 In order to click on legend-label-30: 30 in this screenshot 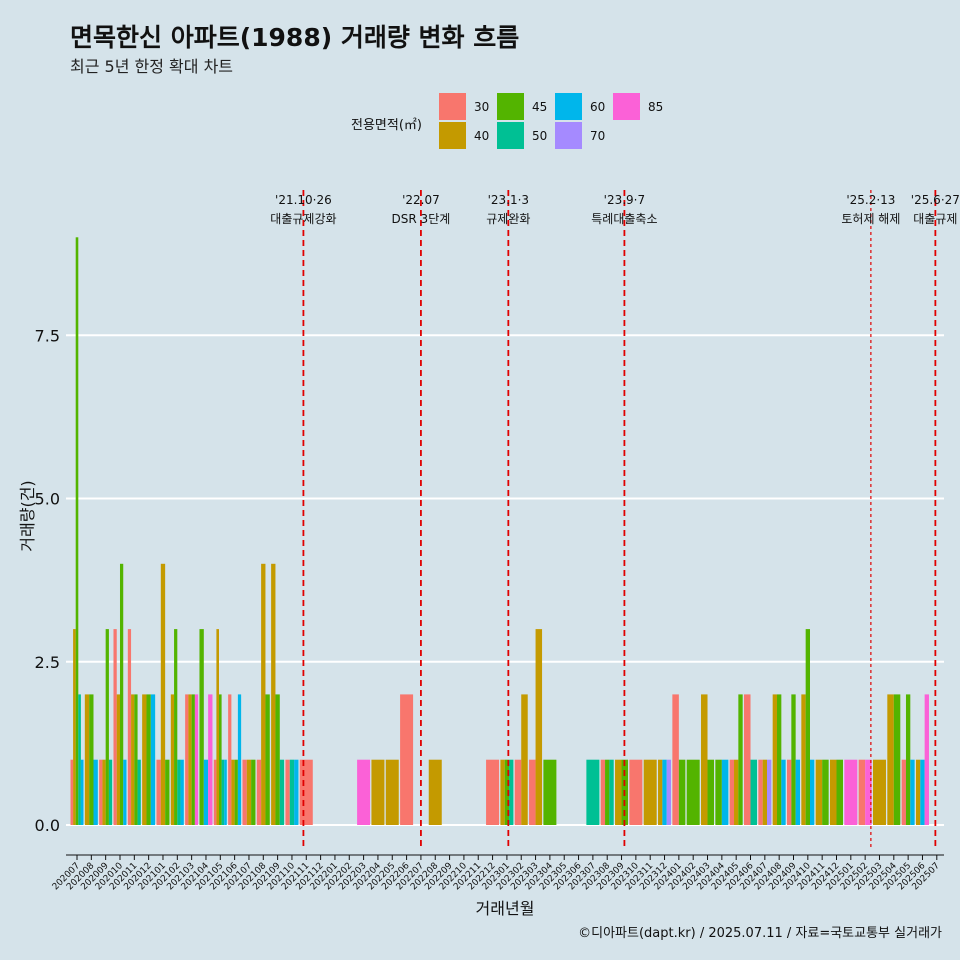, I will do `click(482, 106)`.